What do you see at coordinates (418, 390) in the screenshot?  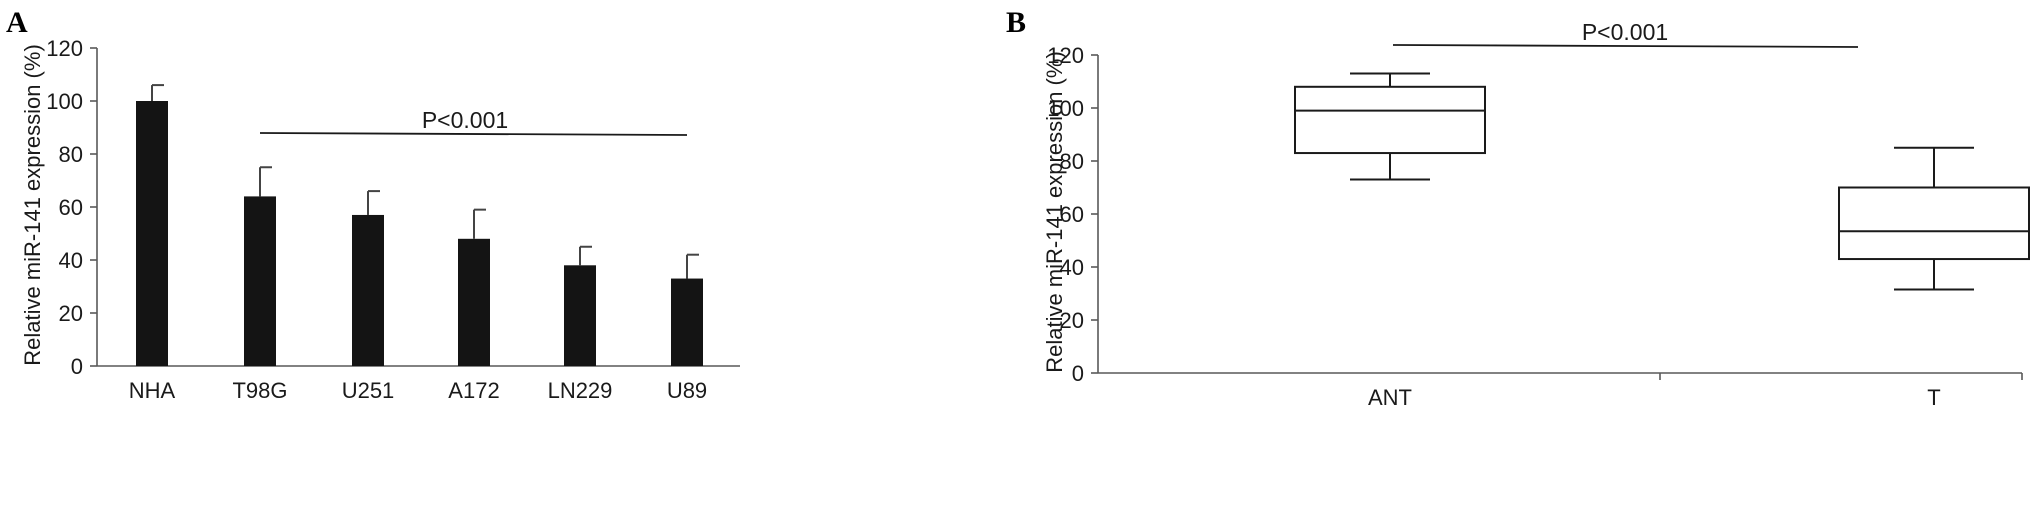 I see `panel-a-x-tick-labels: NHA T98G U251 A172 LN229 U89` at bounding box center [418, 390].